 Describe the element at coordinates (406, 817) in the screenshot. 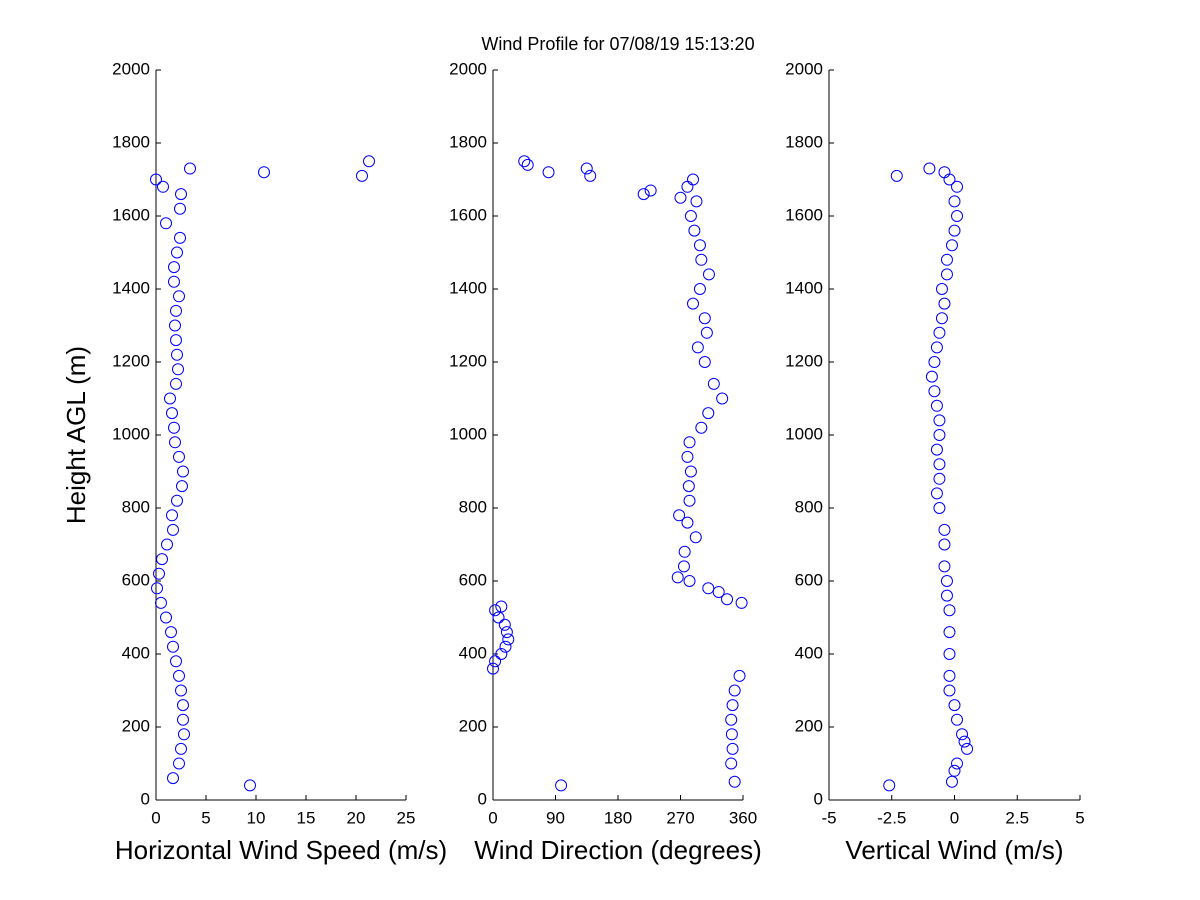

I see `x-tick-label: 25` at that location.